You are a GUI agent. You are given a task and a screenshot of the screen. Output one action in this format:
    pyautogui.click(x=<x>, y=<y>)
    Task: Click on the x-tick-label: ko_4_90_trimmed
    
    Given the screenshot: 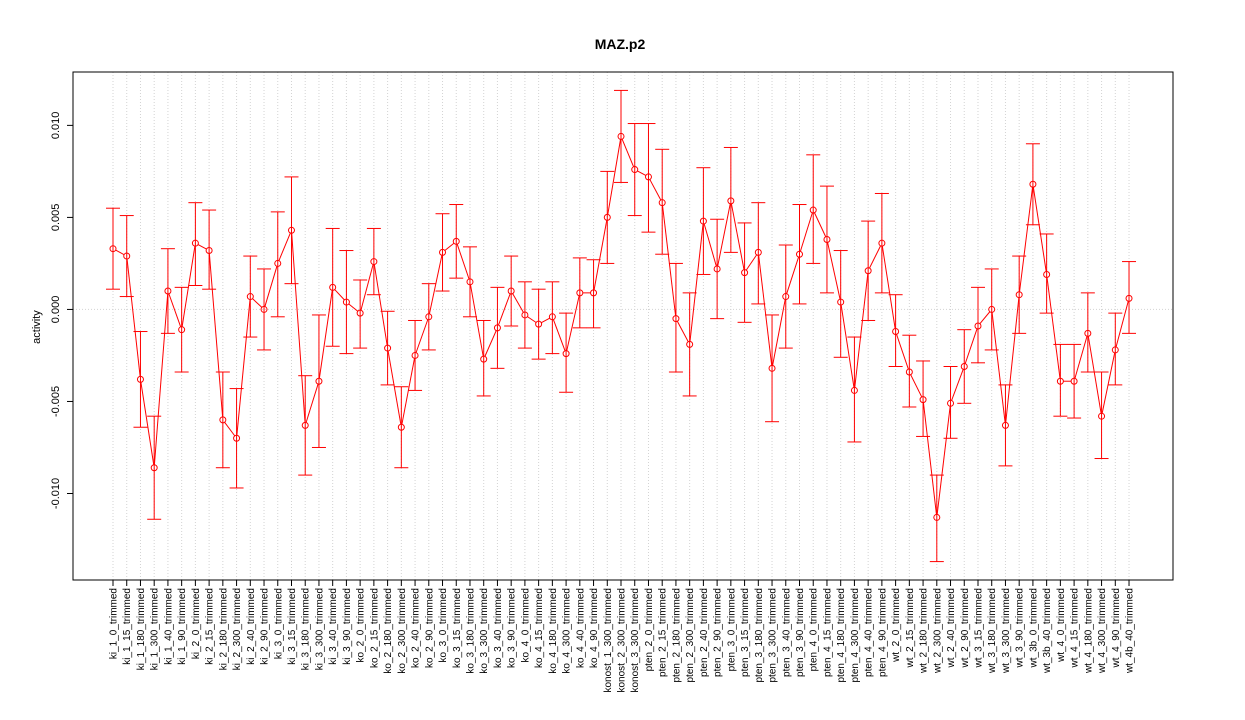 What is the action you would take?
    pyautogui.click(x=594, y=628)
    